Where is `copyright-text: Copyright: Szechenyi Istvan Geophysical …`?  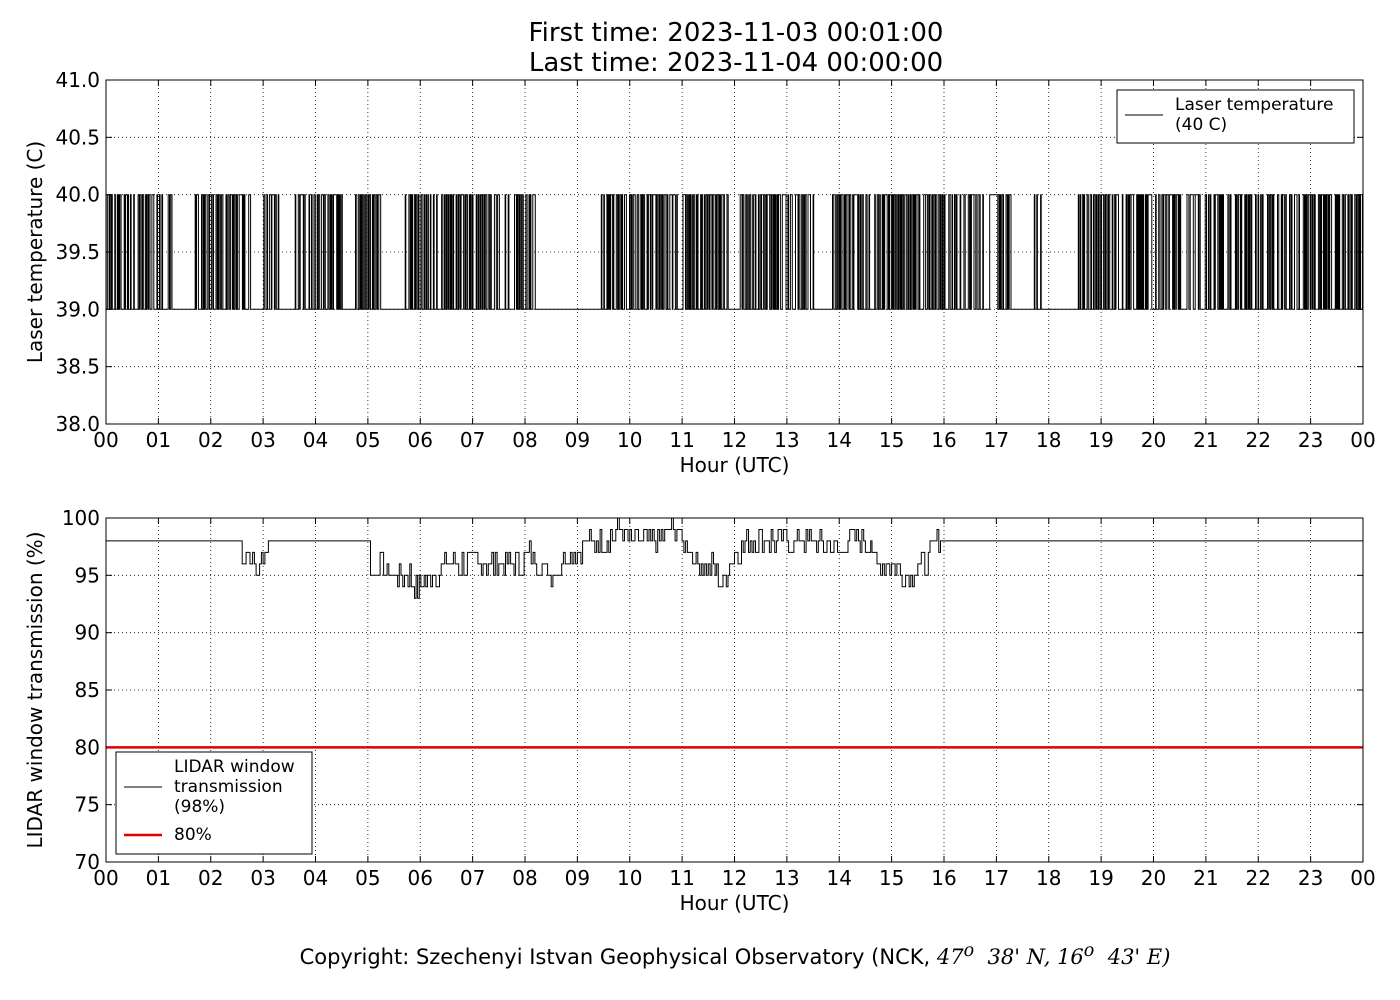
copyright-text: Copyright: Szechenyi Istvan Geophysical … is located at coordinates (700, 954).